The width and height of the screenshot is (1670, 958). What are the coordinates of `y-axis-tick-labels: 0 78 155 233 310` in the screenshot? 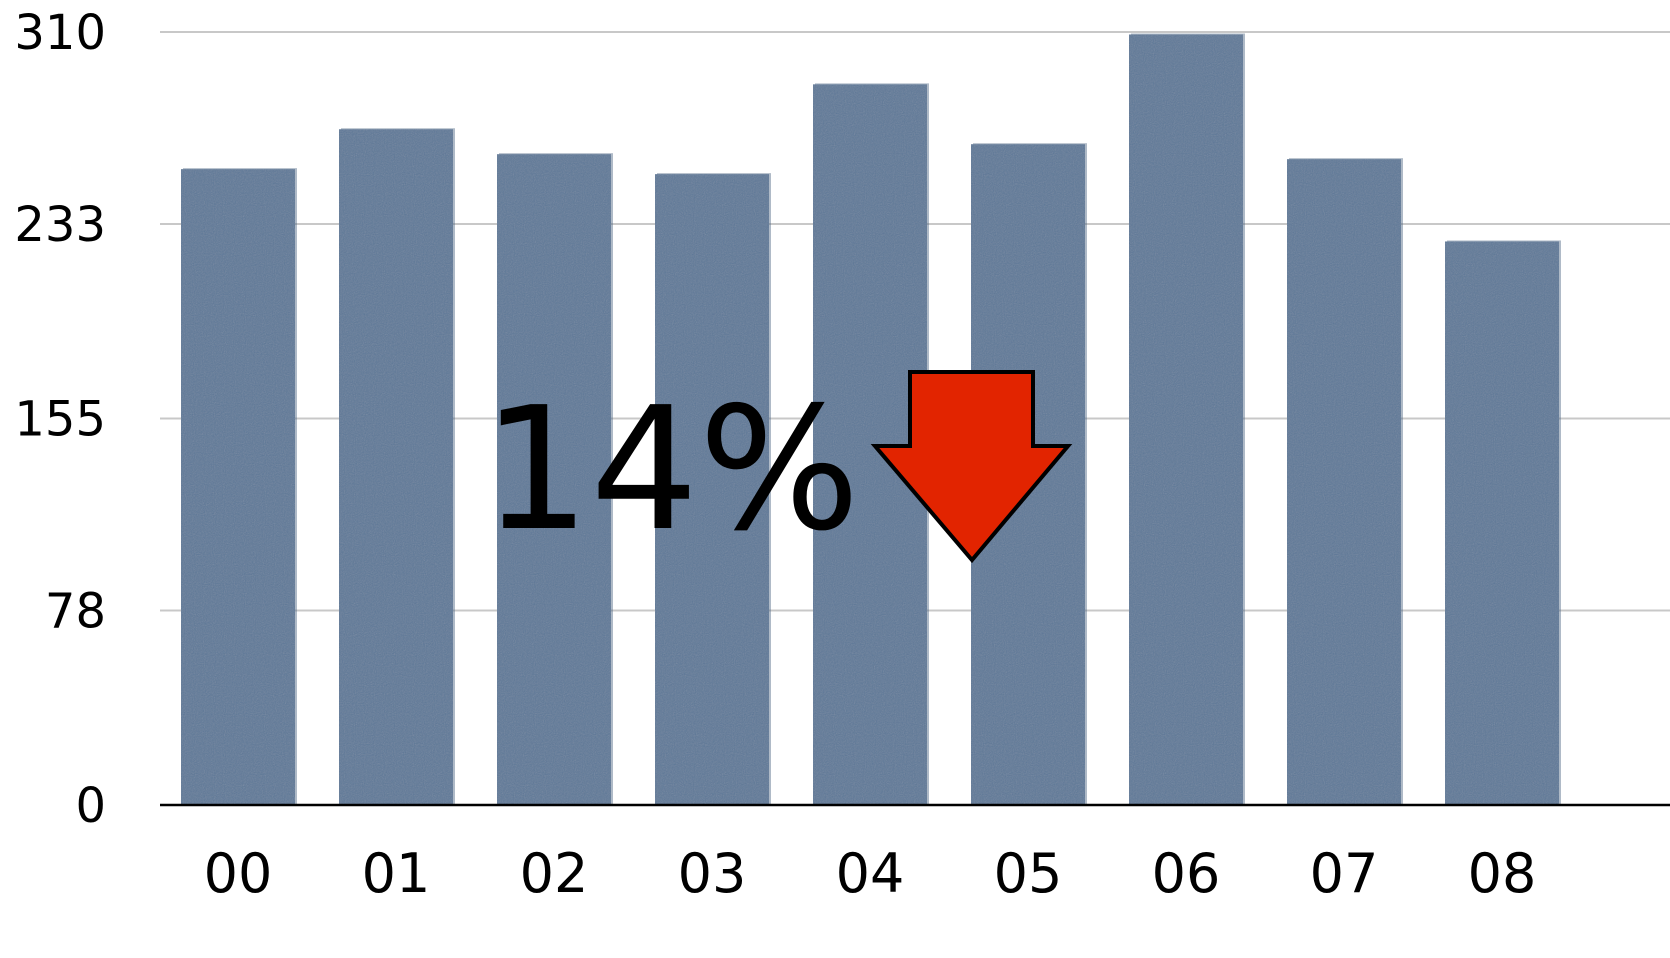 It's located at (60, 419).